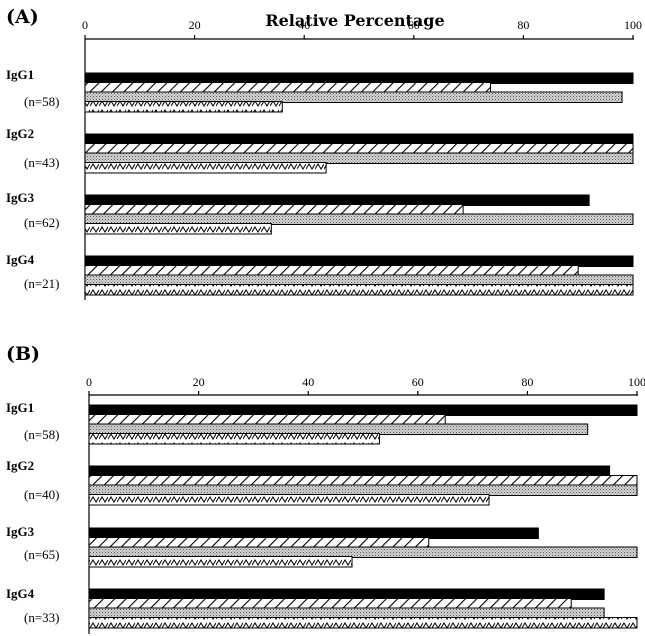 This screenshot has width=645, height=636. Describe the element at coordinates (523, 25) in the screenshot. I see `x-tick-label-a-80: 80` at that location.